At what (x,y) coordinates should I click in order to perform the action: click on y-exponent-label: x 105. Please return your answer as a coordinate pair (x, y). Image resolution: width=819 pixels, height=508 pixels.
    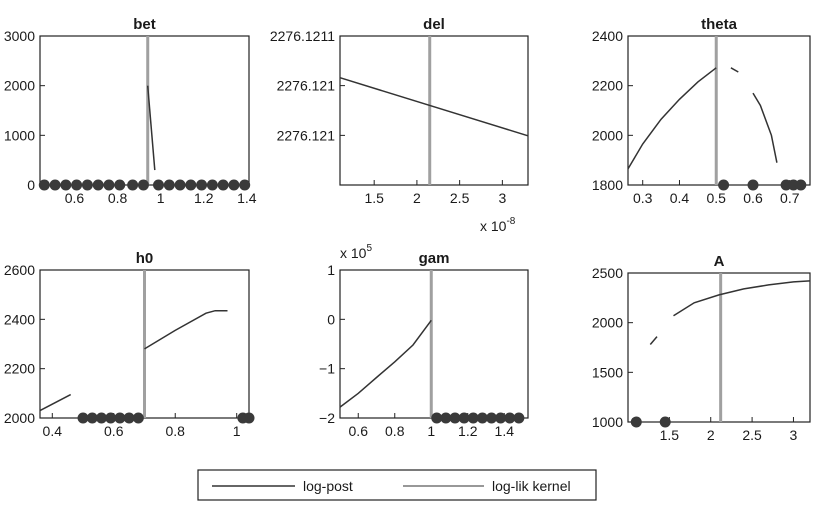
    Looking at the image, I should click on (356, 252).